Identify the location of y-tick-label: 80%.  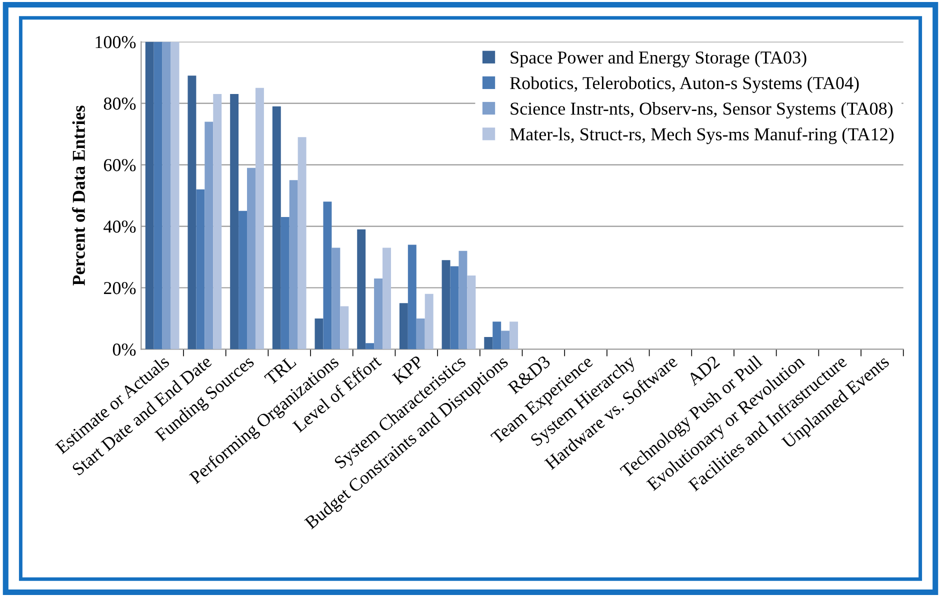
(120, 104).